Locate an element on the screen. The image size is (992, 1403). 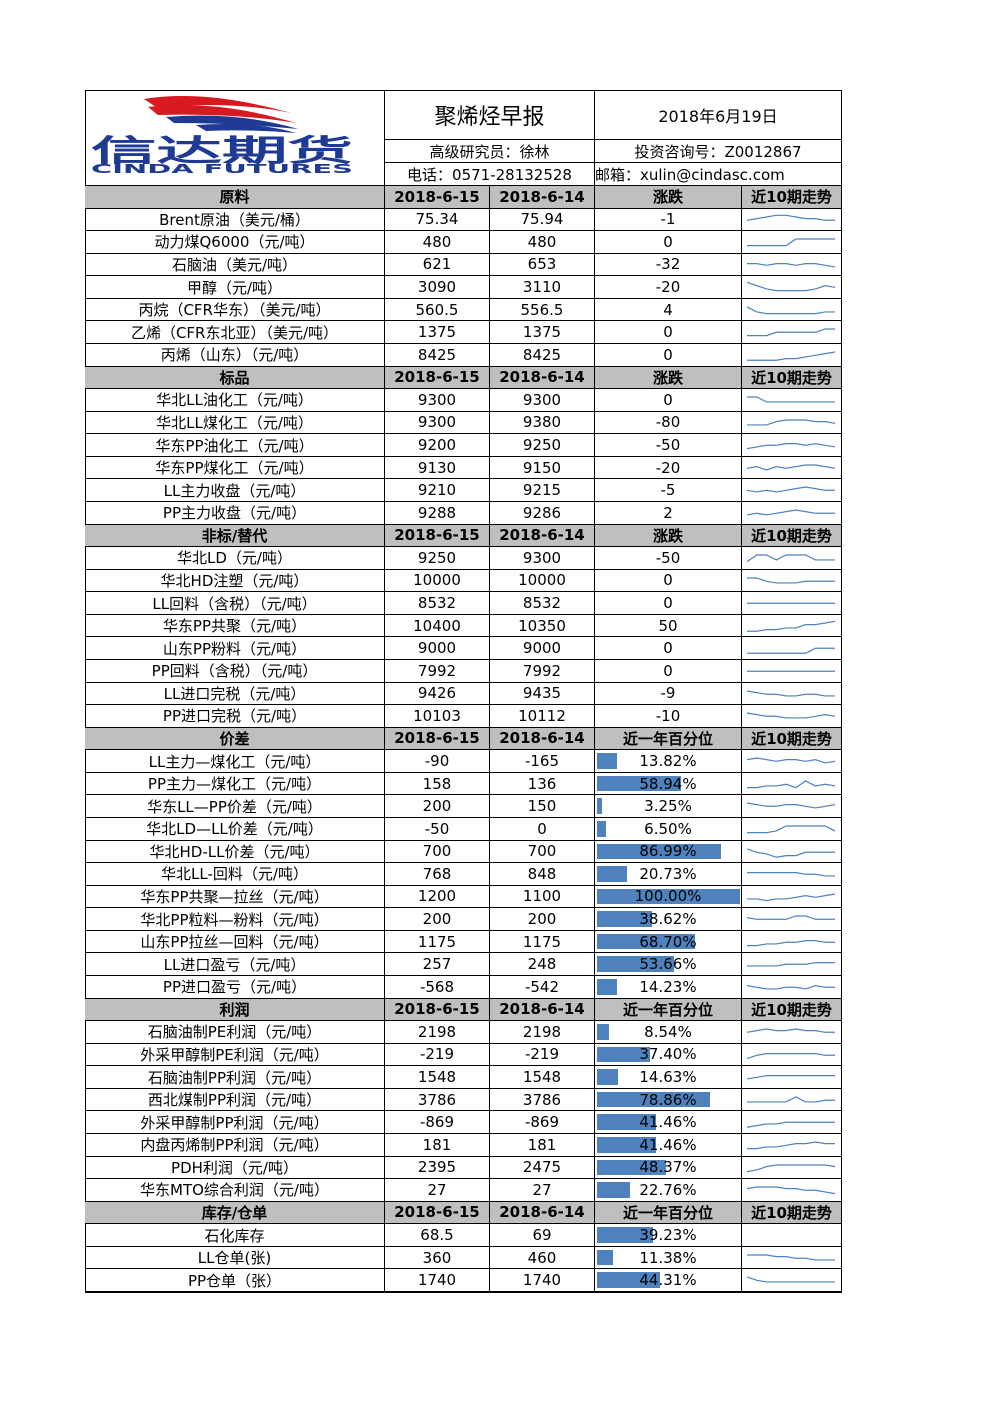
row-name: 华东PP煤化工（元/吨） is located at coordinates (235, 468).